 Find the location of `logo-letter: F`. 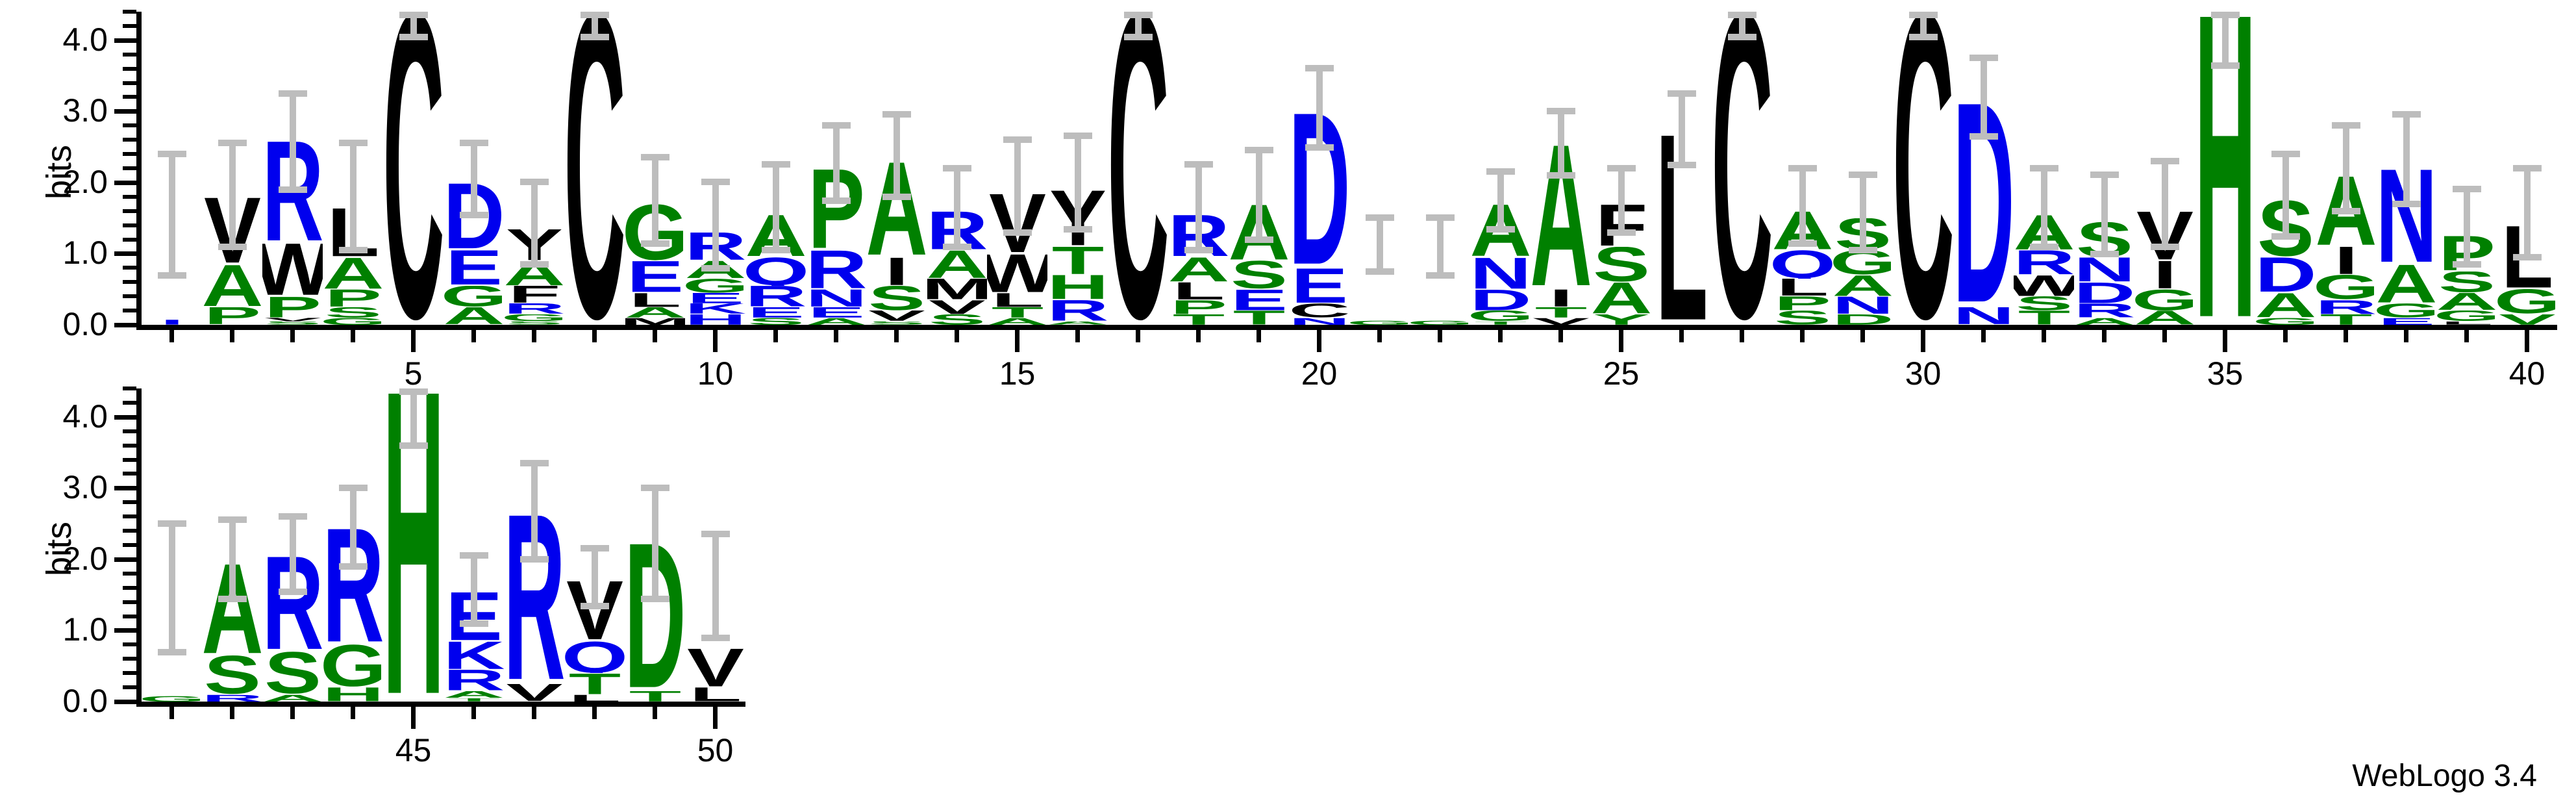

logo-letter: F is located at coordinates (534, 294).